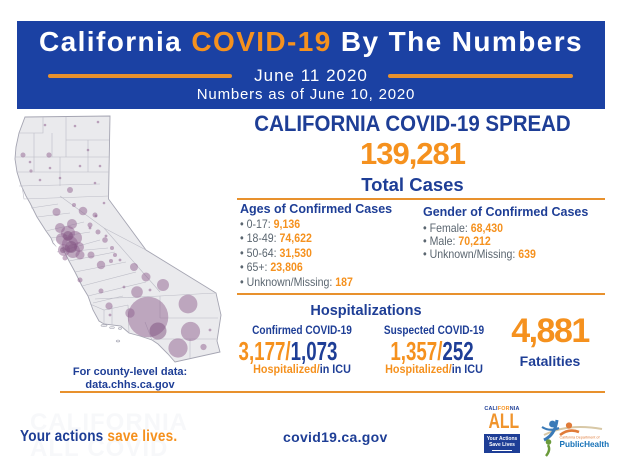 The image size is (624, 467). Describe the element at coordinates (585, 444) in the screenshot. I see `svg-text: PublicHealth` at that location.